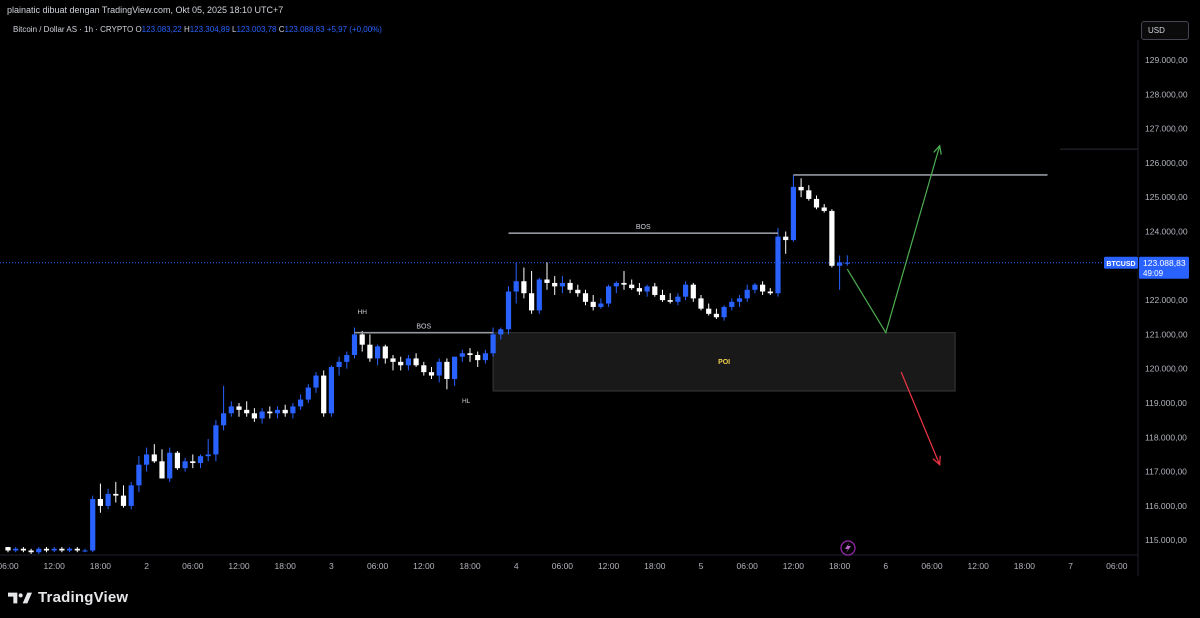 The image size is (1200, 618). I want to click on x-tick-label: 2, so click(146, 566).